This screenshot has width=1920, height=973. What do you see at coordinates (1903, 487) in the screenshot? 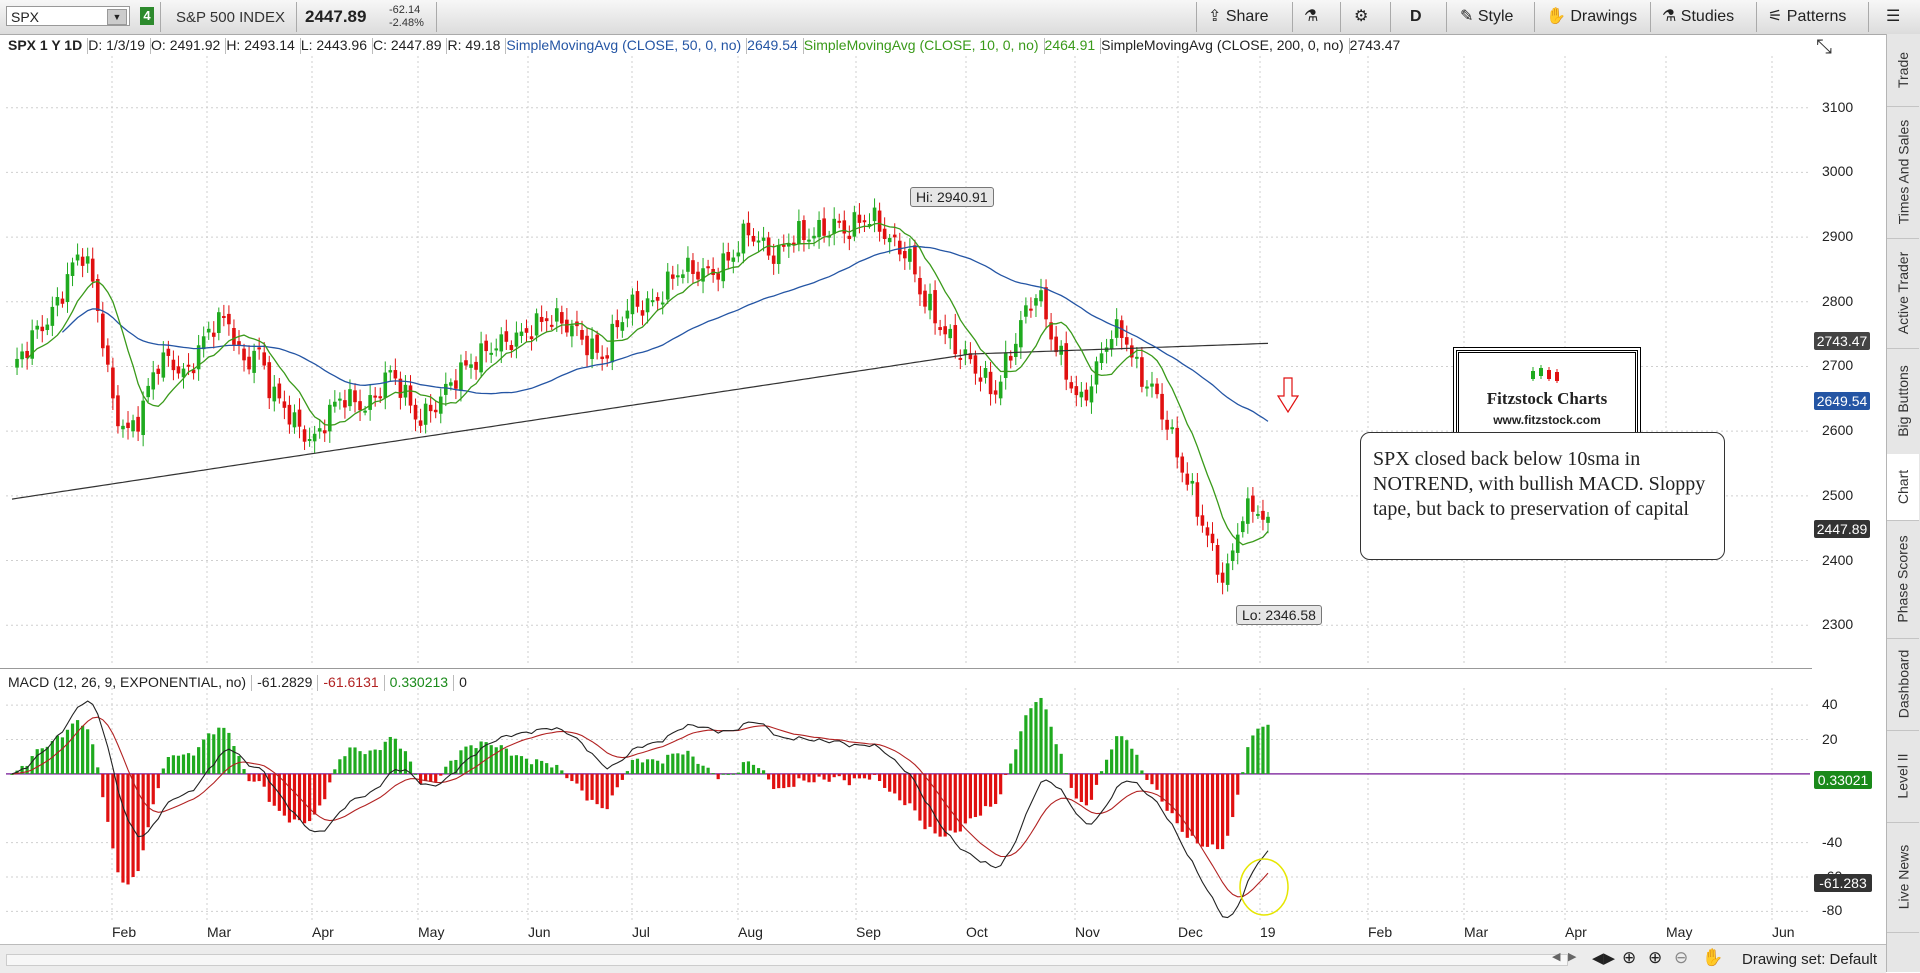
I see `sidebar-tab-chart: Chart` at bounding box center [1903, 487].